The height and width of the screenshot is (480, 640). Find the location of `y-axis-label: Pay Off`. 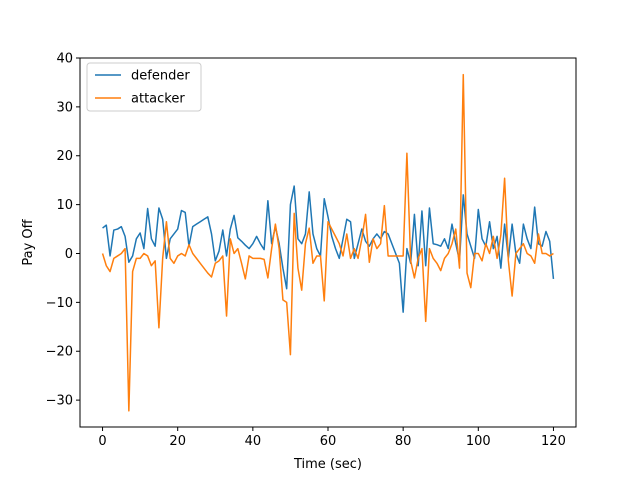

y-axis-label: Pay Off is located at coordinates (28, 241).